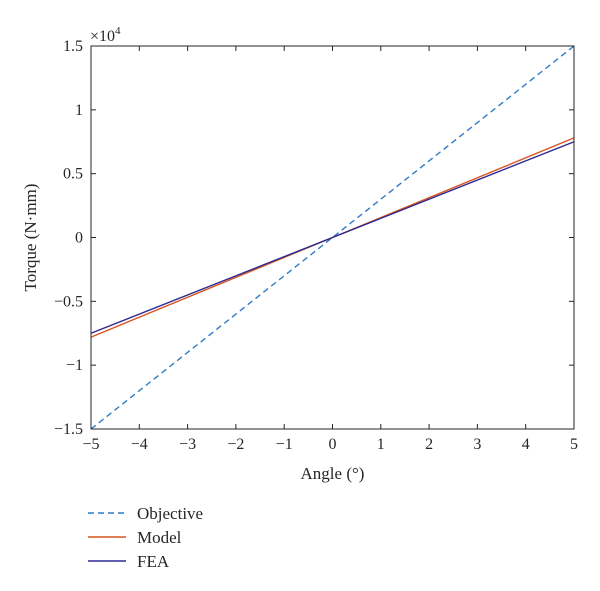  What do you see at coordinates (235, 444) in the screenshot?
I see `x-tick-label: −2` at bounding box center [235, 444].